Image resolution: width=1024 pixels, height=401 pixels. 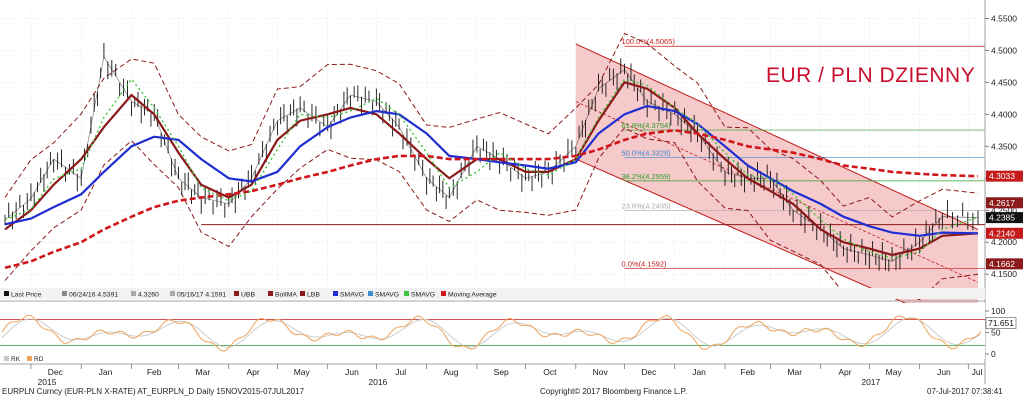 I want to click on oscillator-tick-label: 50, so click(x=996, y=333).